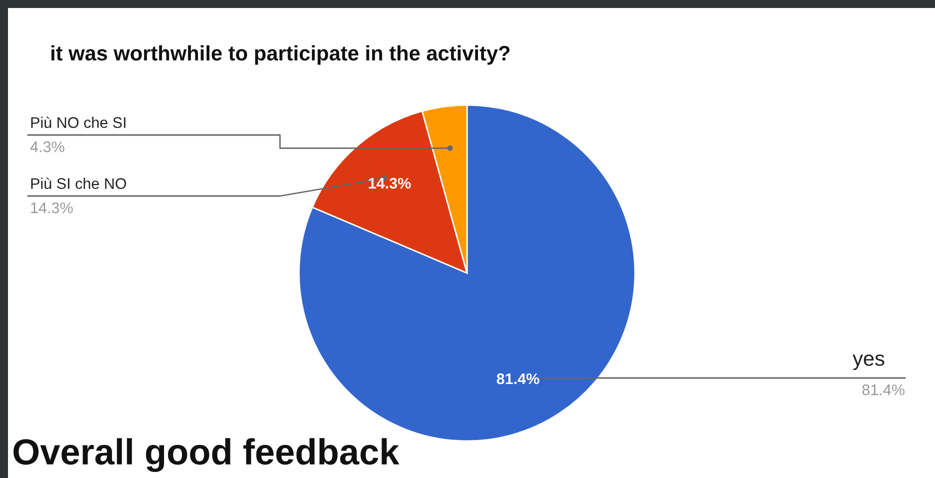 This screenshot has width=935, height=478. Describe the element at coordinates (518, 378) in the screenshot. I see `data-label: 81.4%` at that location.